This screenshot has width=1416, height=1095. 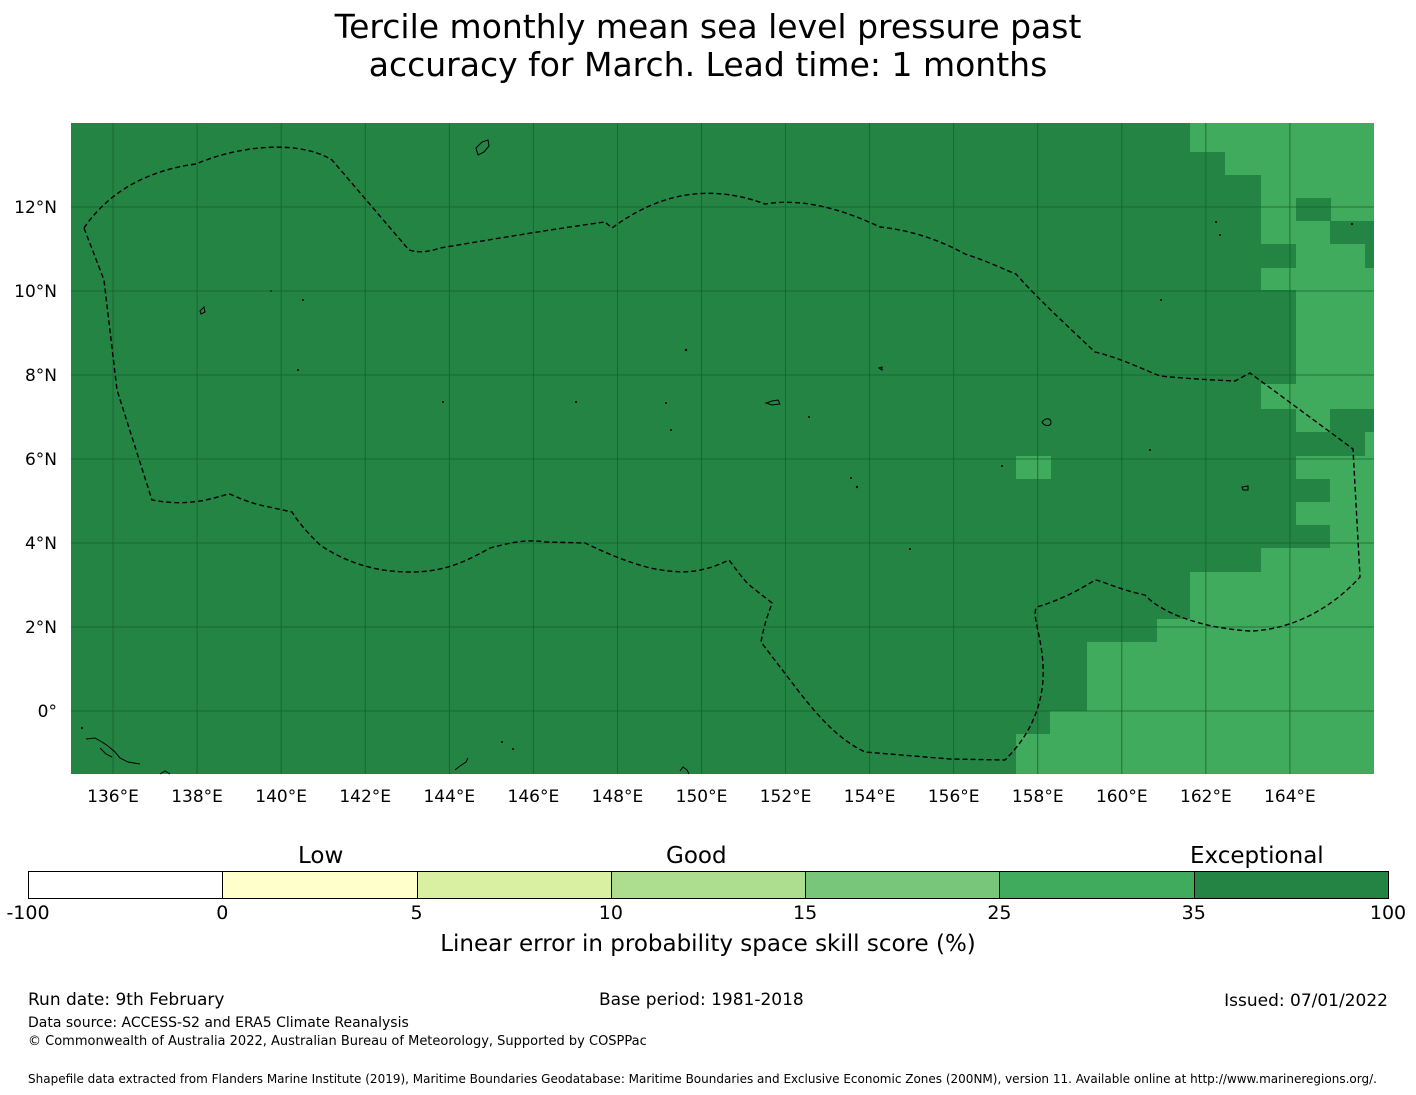 I want to click on lat-tick-label: 6°N, so click(x=41, y=460).